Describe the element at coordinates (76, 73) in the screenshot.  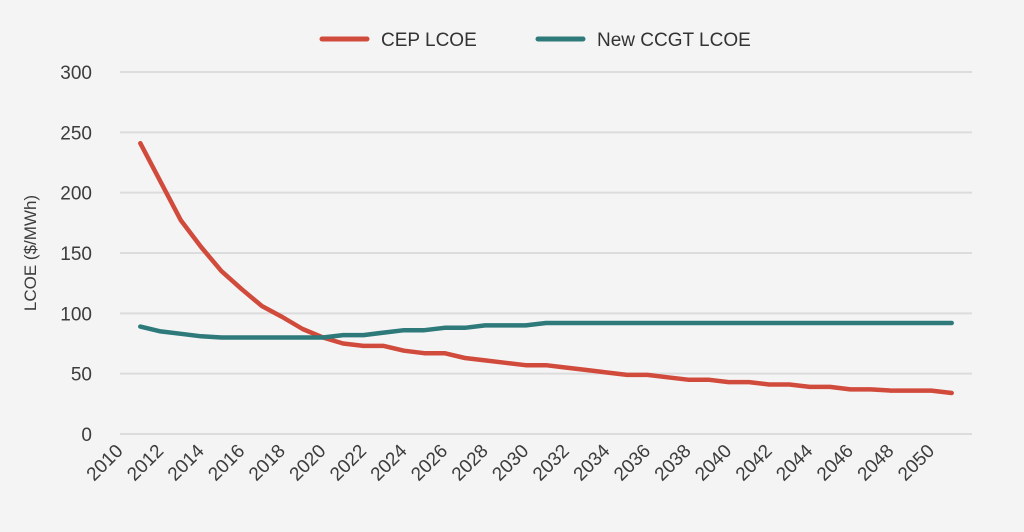
I see `y-tick-label-300: 300` at that location.